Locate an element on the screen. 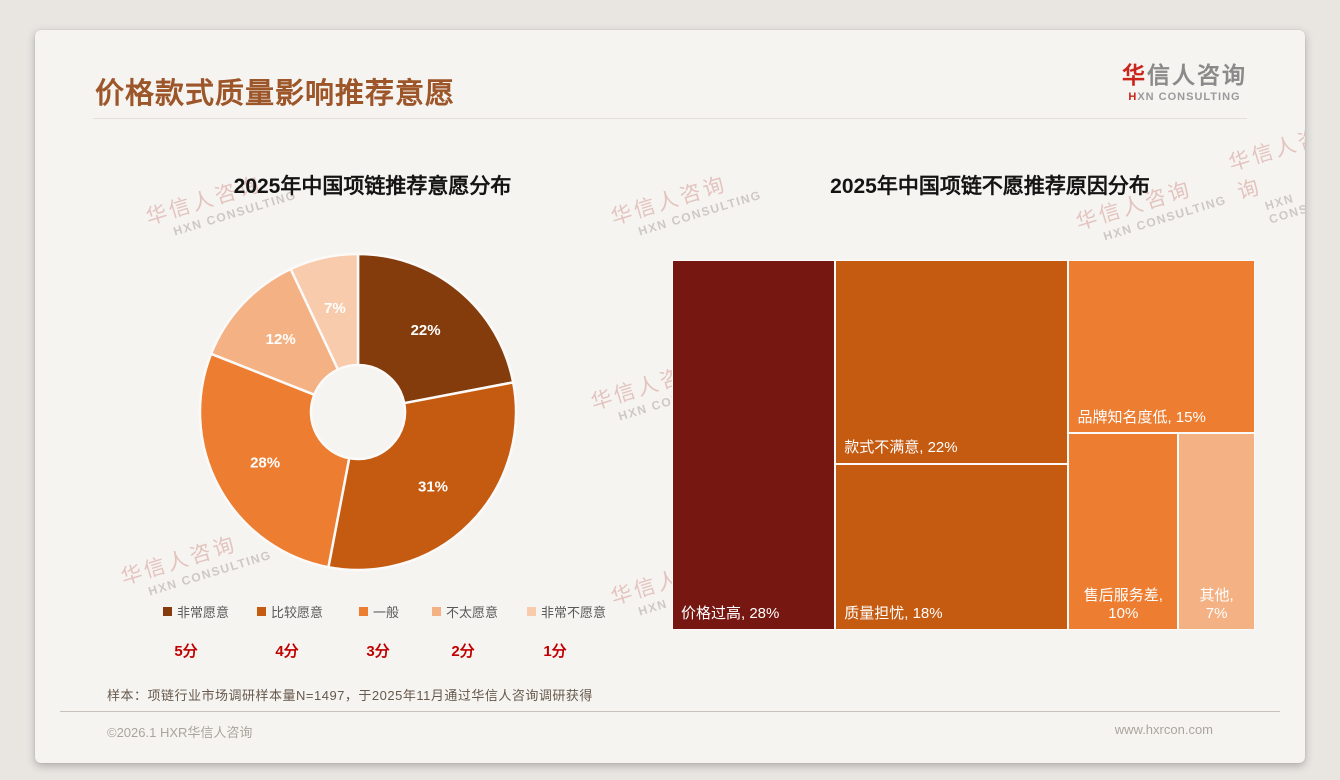  title-divider is located at coordinates (670, 118).